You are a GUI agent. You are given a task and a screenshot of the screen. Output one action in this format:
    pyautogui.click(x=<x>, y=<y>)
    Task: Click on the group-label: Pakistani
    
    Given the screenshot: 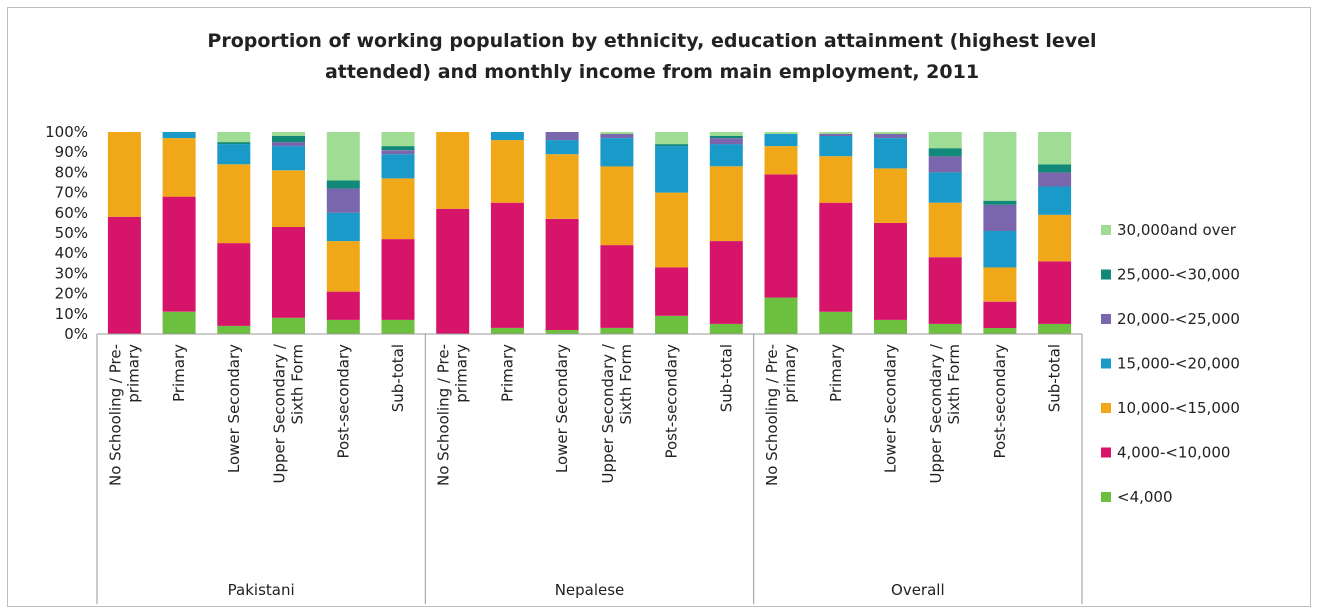 What is the action you would take?
    pyautogui.click(x=261, y=590)
    